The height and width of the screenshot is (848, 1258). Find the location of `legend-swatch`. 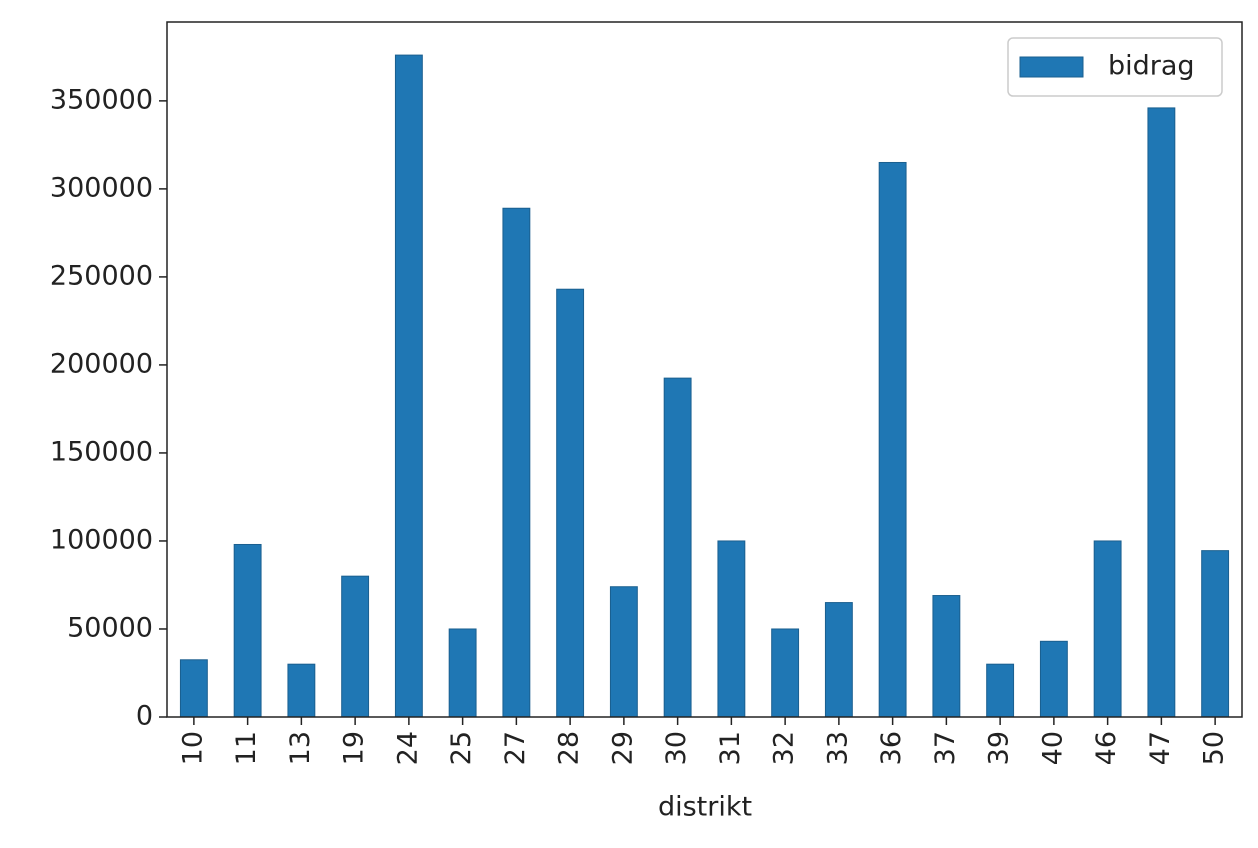

legend-swatch is located at coordinates (1051, 67).